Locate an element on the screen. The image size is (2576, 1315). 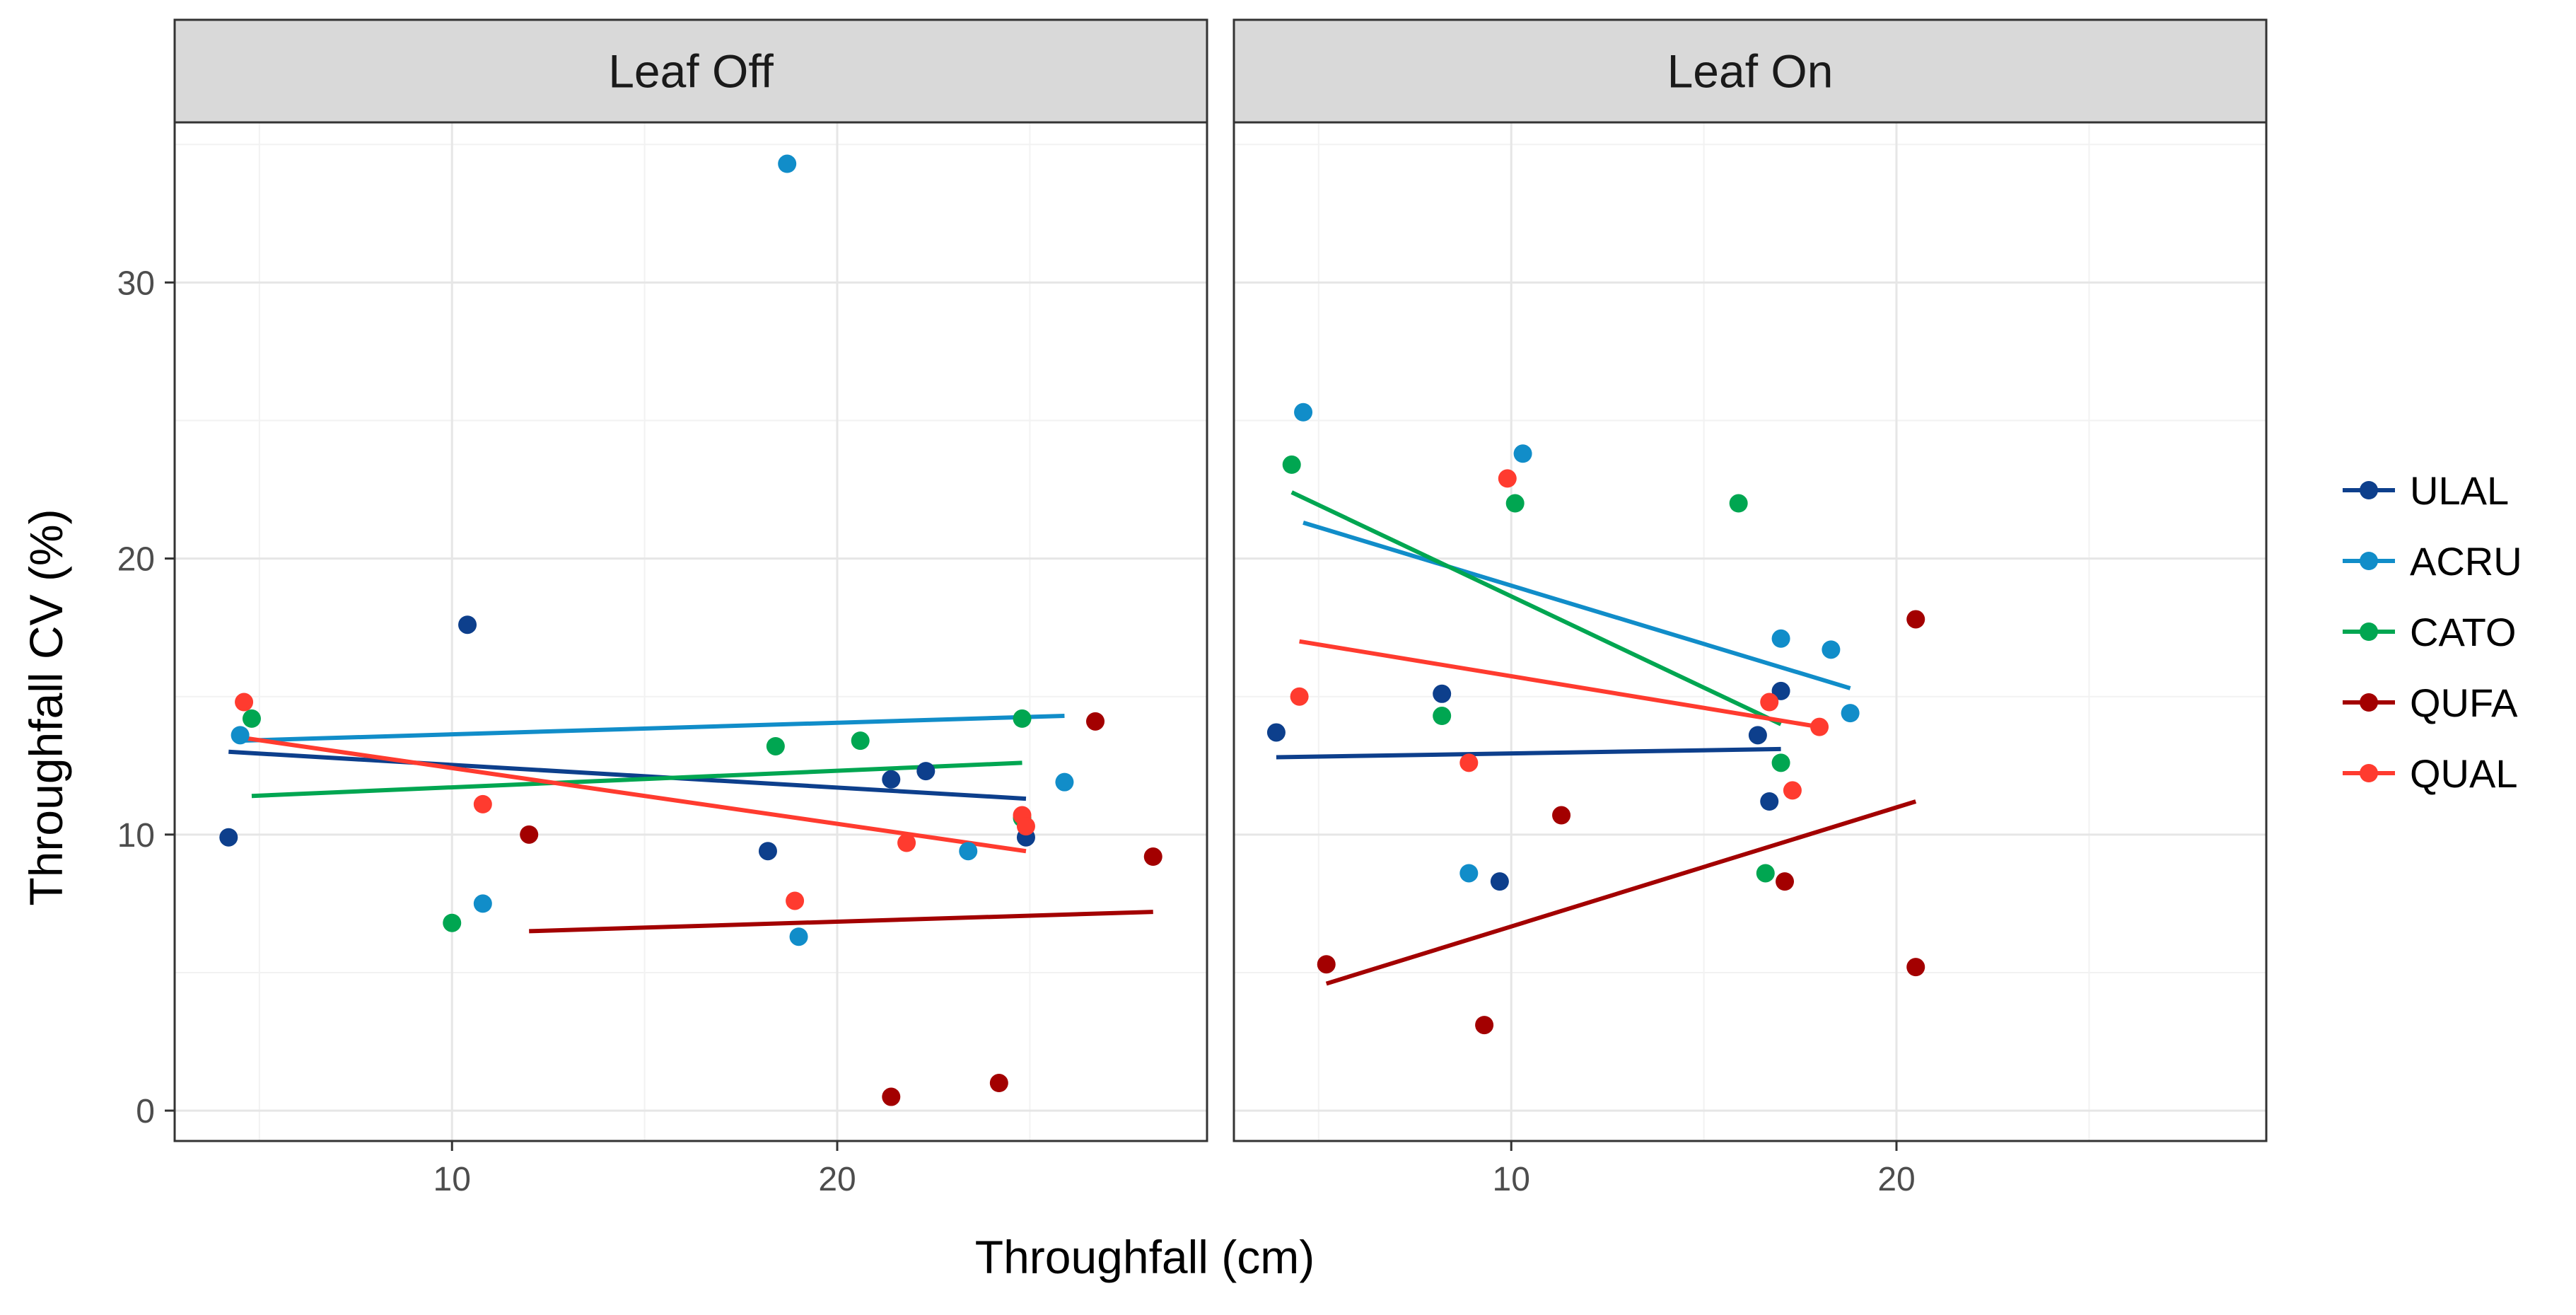
legend-label: QUAL is located at coordinates (2464, 773).